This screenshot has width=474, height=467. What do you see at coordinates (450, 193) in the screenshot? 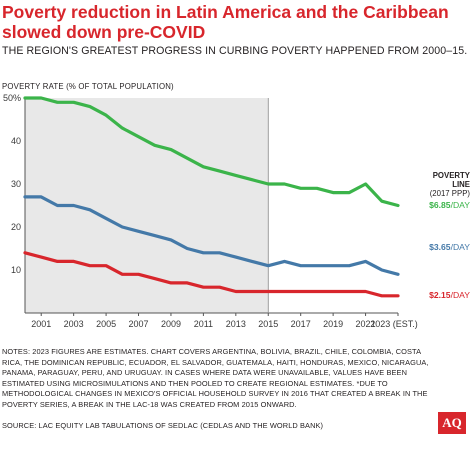
I see `poverty-line-label-3: (2017 PPP)` at bounding box center [450, 193].